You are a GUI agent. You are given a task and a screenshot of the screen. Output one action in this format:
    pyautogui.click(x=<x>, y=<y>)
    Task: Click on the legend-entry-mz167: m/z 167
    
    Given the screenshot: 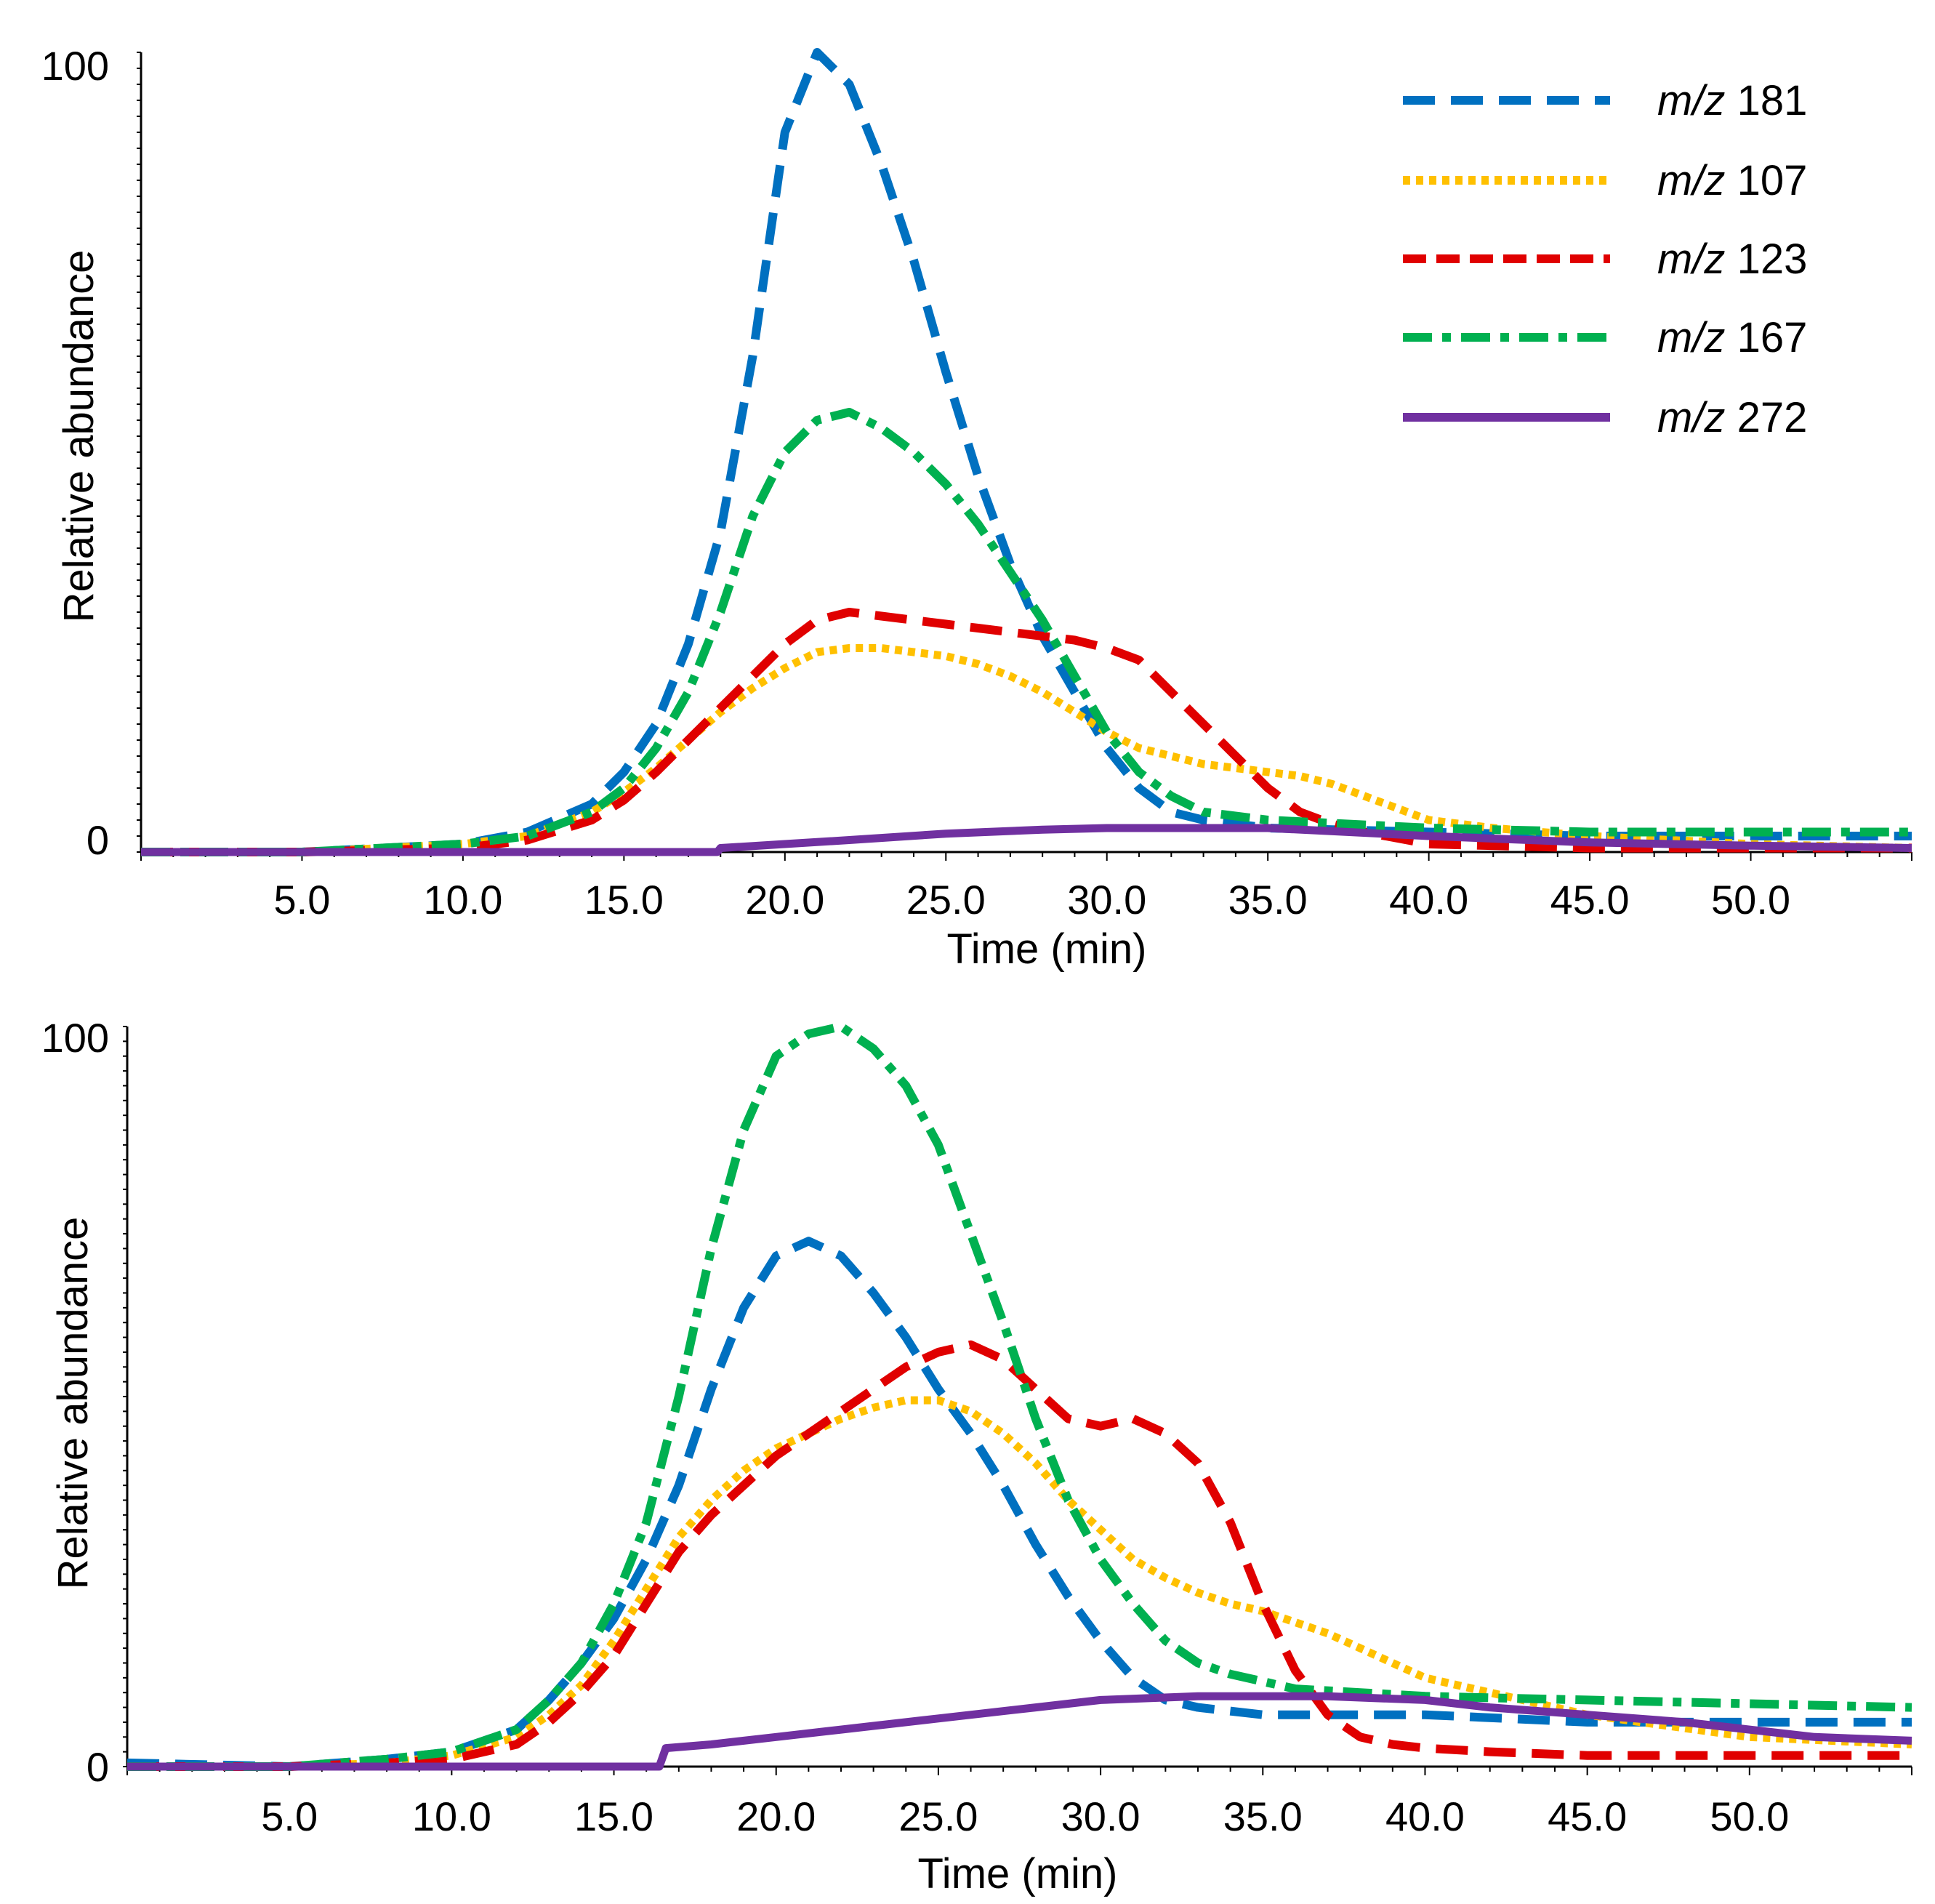 What is the action you would take?
    pyautogui.click(x=1605, y=337)
    